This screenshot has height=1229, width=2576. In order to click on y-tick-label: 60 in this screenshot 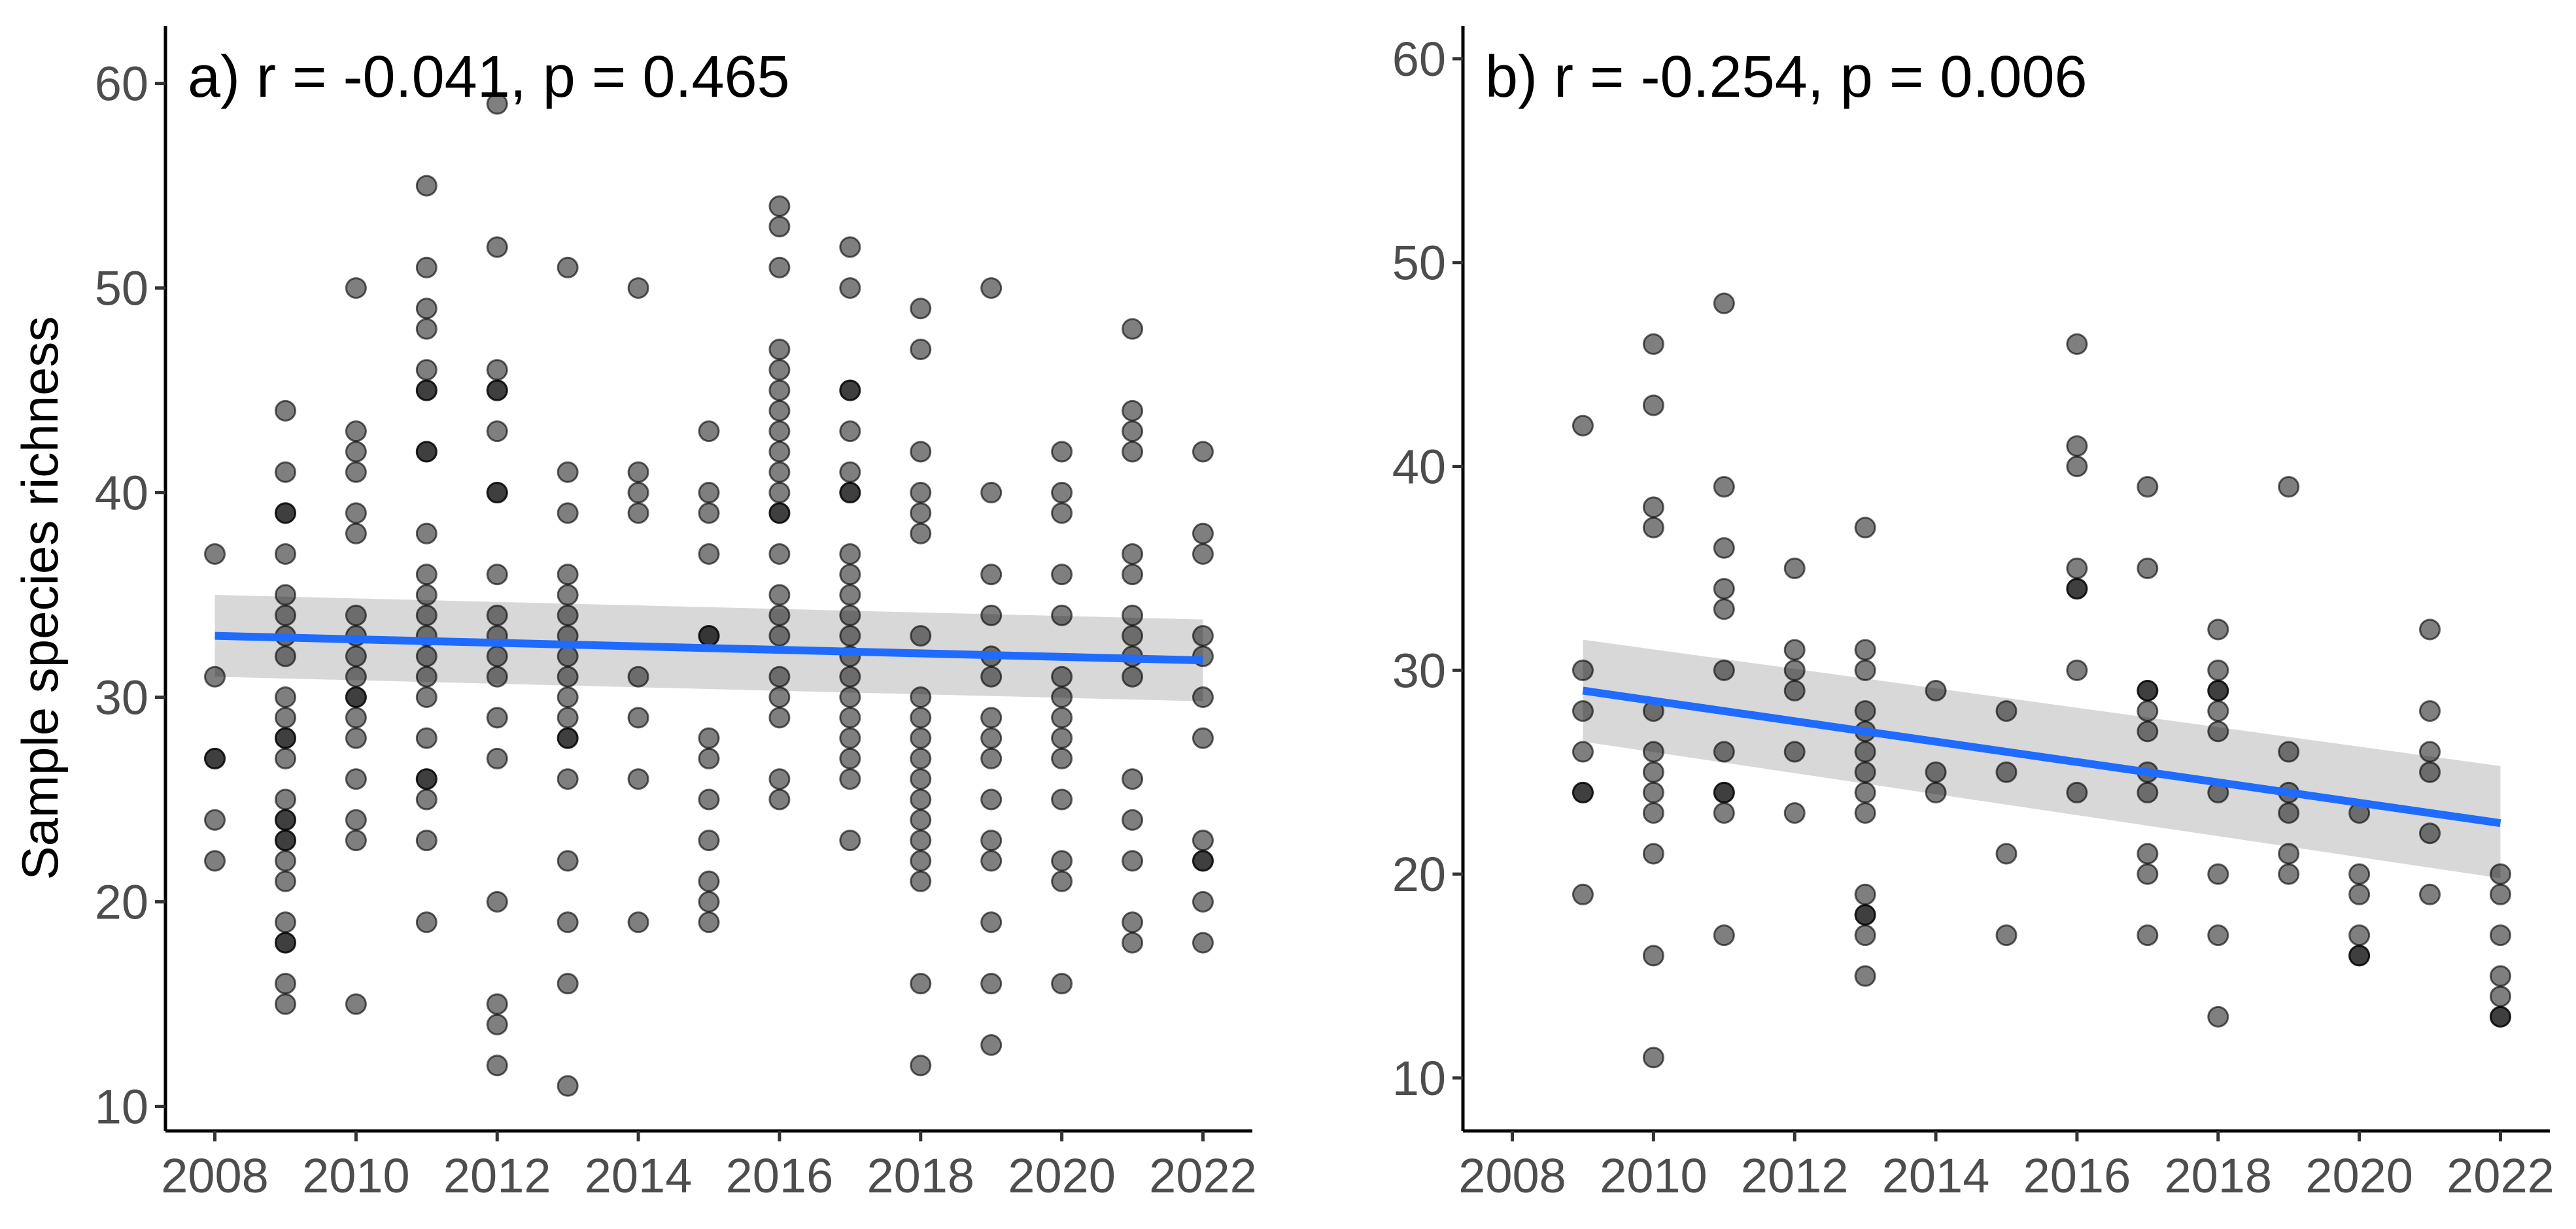, I will do `click(122, 84)`.